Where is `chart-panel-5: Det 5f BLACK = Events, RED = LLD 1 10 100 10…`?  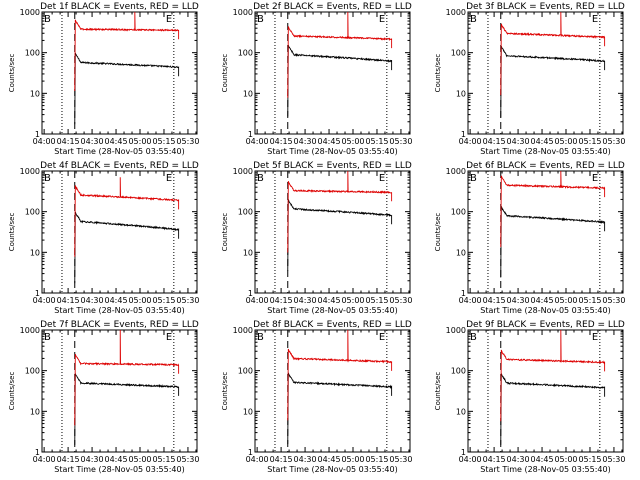 chart-panel-5: Det 5f BLACK = Events, RED = LLD 1 10 100 10… is located at coordinates (316, 238).